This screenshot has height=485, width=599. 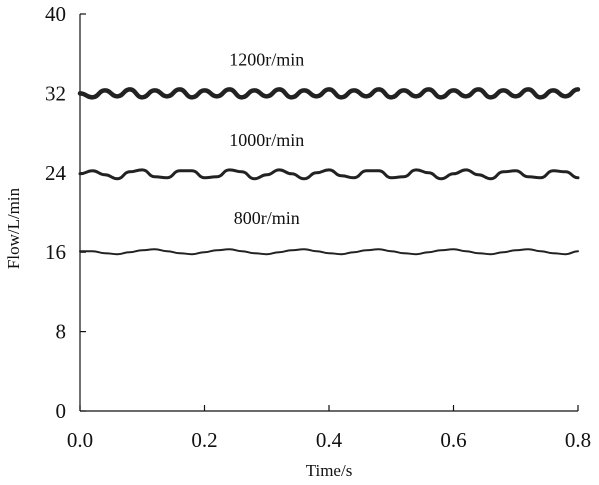 I want to click on y-axis-title: Flow/L/min, so click(x=13, y=228).